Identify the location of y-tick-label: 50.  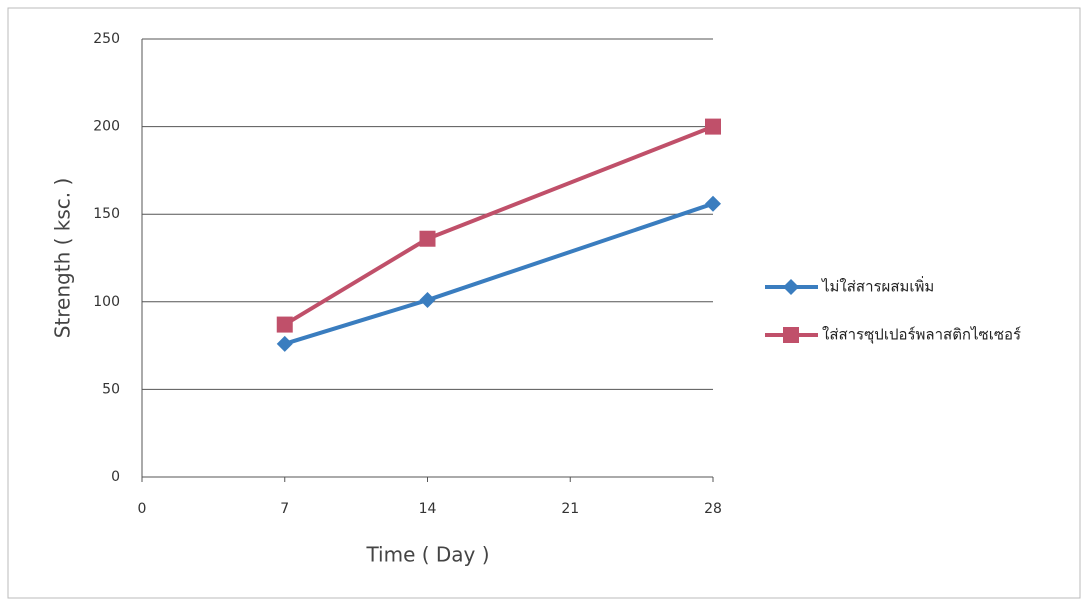
(111, 389).